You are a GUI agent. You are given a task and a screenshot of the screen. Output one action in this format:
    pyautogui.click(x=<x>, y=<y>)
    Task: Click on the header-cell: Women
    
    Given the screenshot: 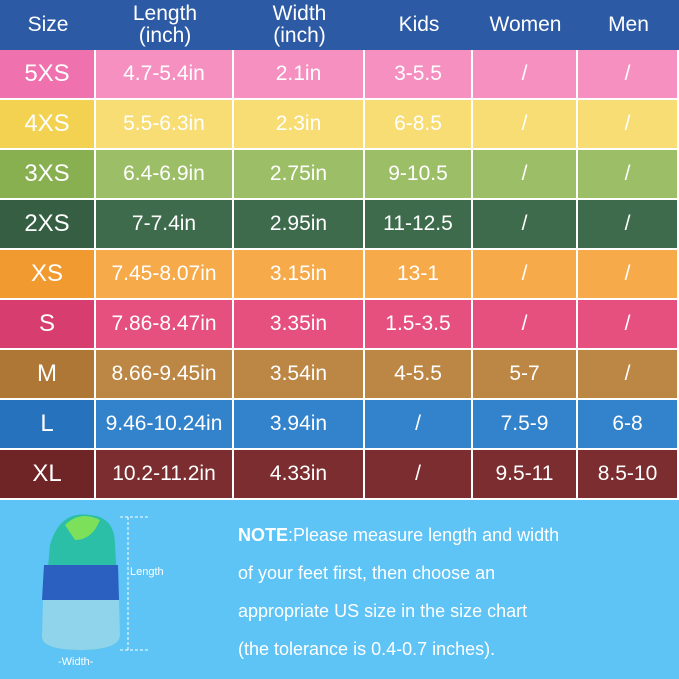 What is the action you would take?
    pyautogui.click(x=525, y=25)
    